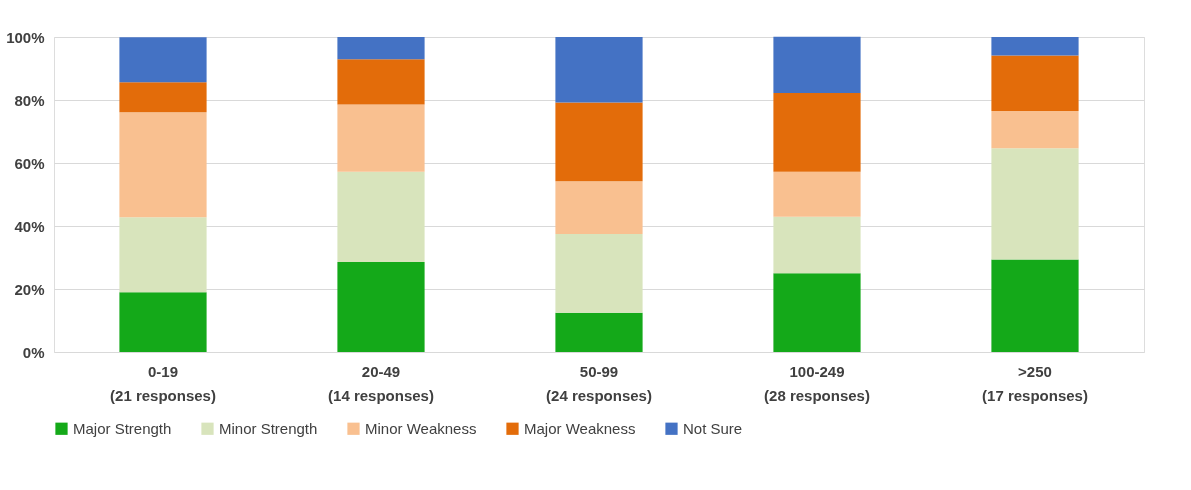 This screenshot has width=1191, height=490. What do you see at coordinates (268, 428) in the screenshot?
I see `legend-label: Minor Strength` at bounding box center [268, 428].